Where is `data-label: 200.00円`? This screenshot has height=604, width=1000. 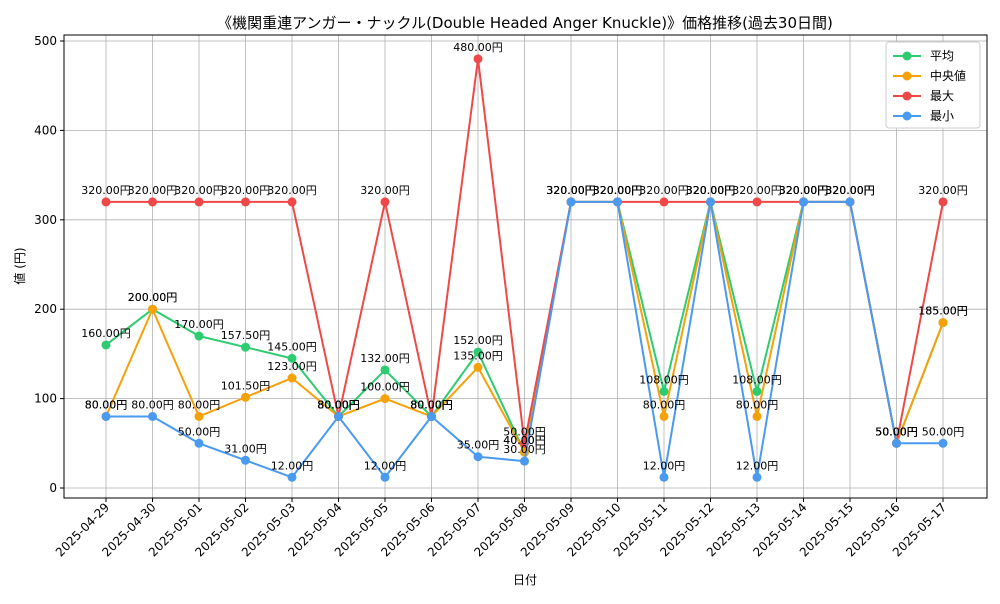
data-label: 200.00円 is located at coordinates (153, 297).